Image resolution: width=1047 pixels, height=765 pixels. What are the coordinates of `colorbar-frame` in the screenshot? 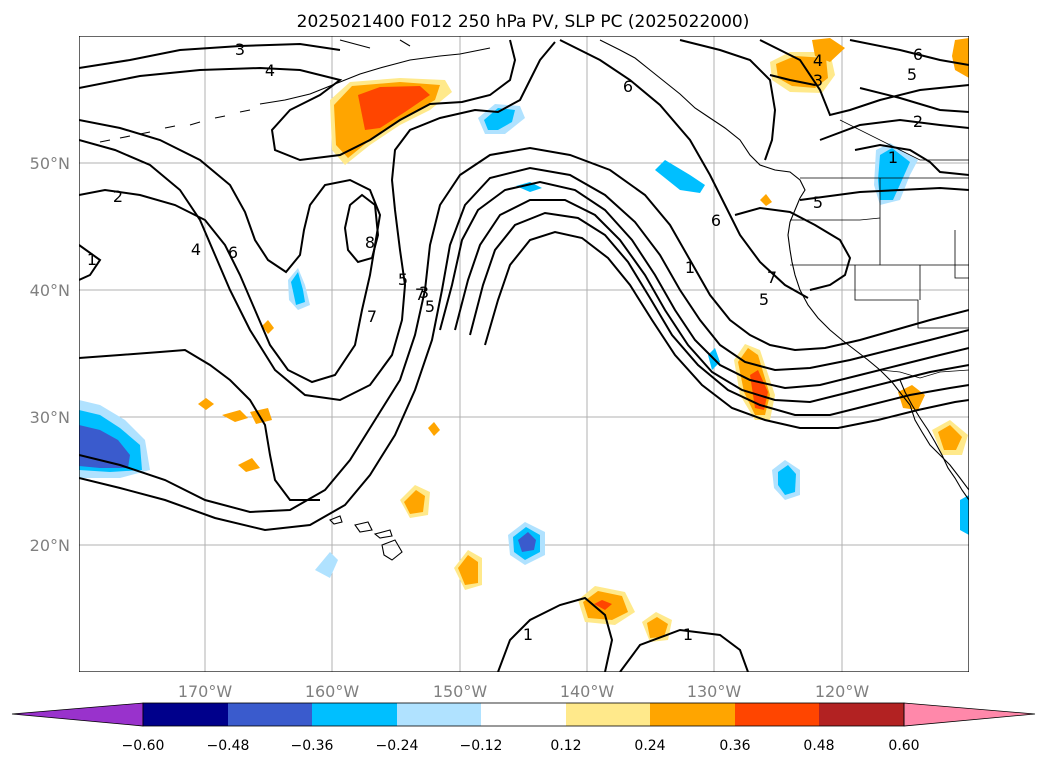 It's located at (523, 714).